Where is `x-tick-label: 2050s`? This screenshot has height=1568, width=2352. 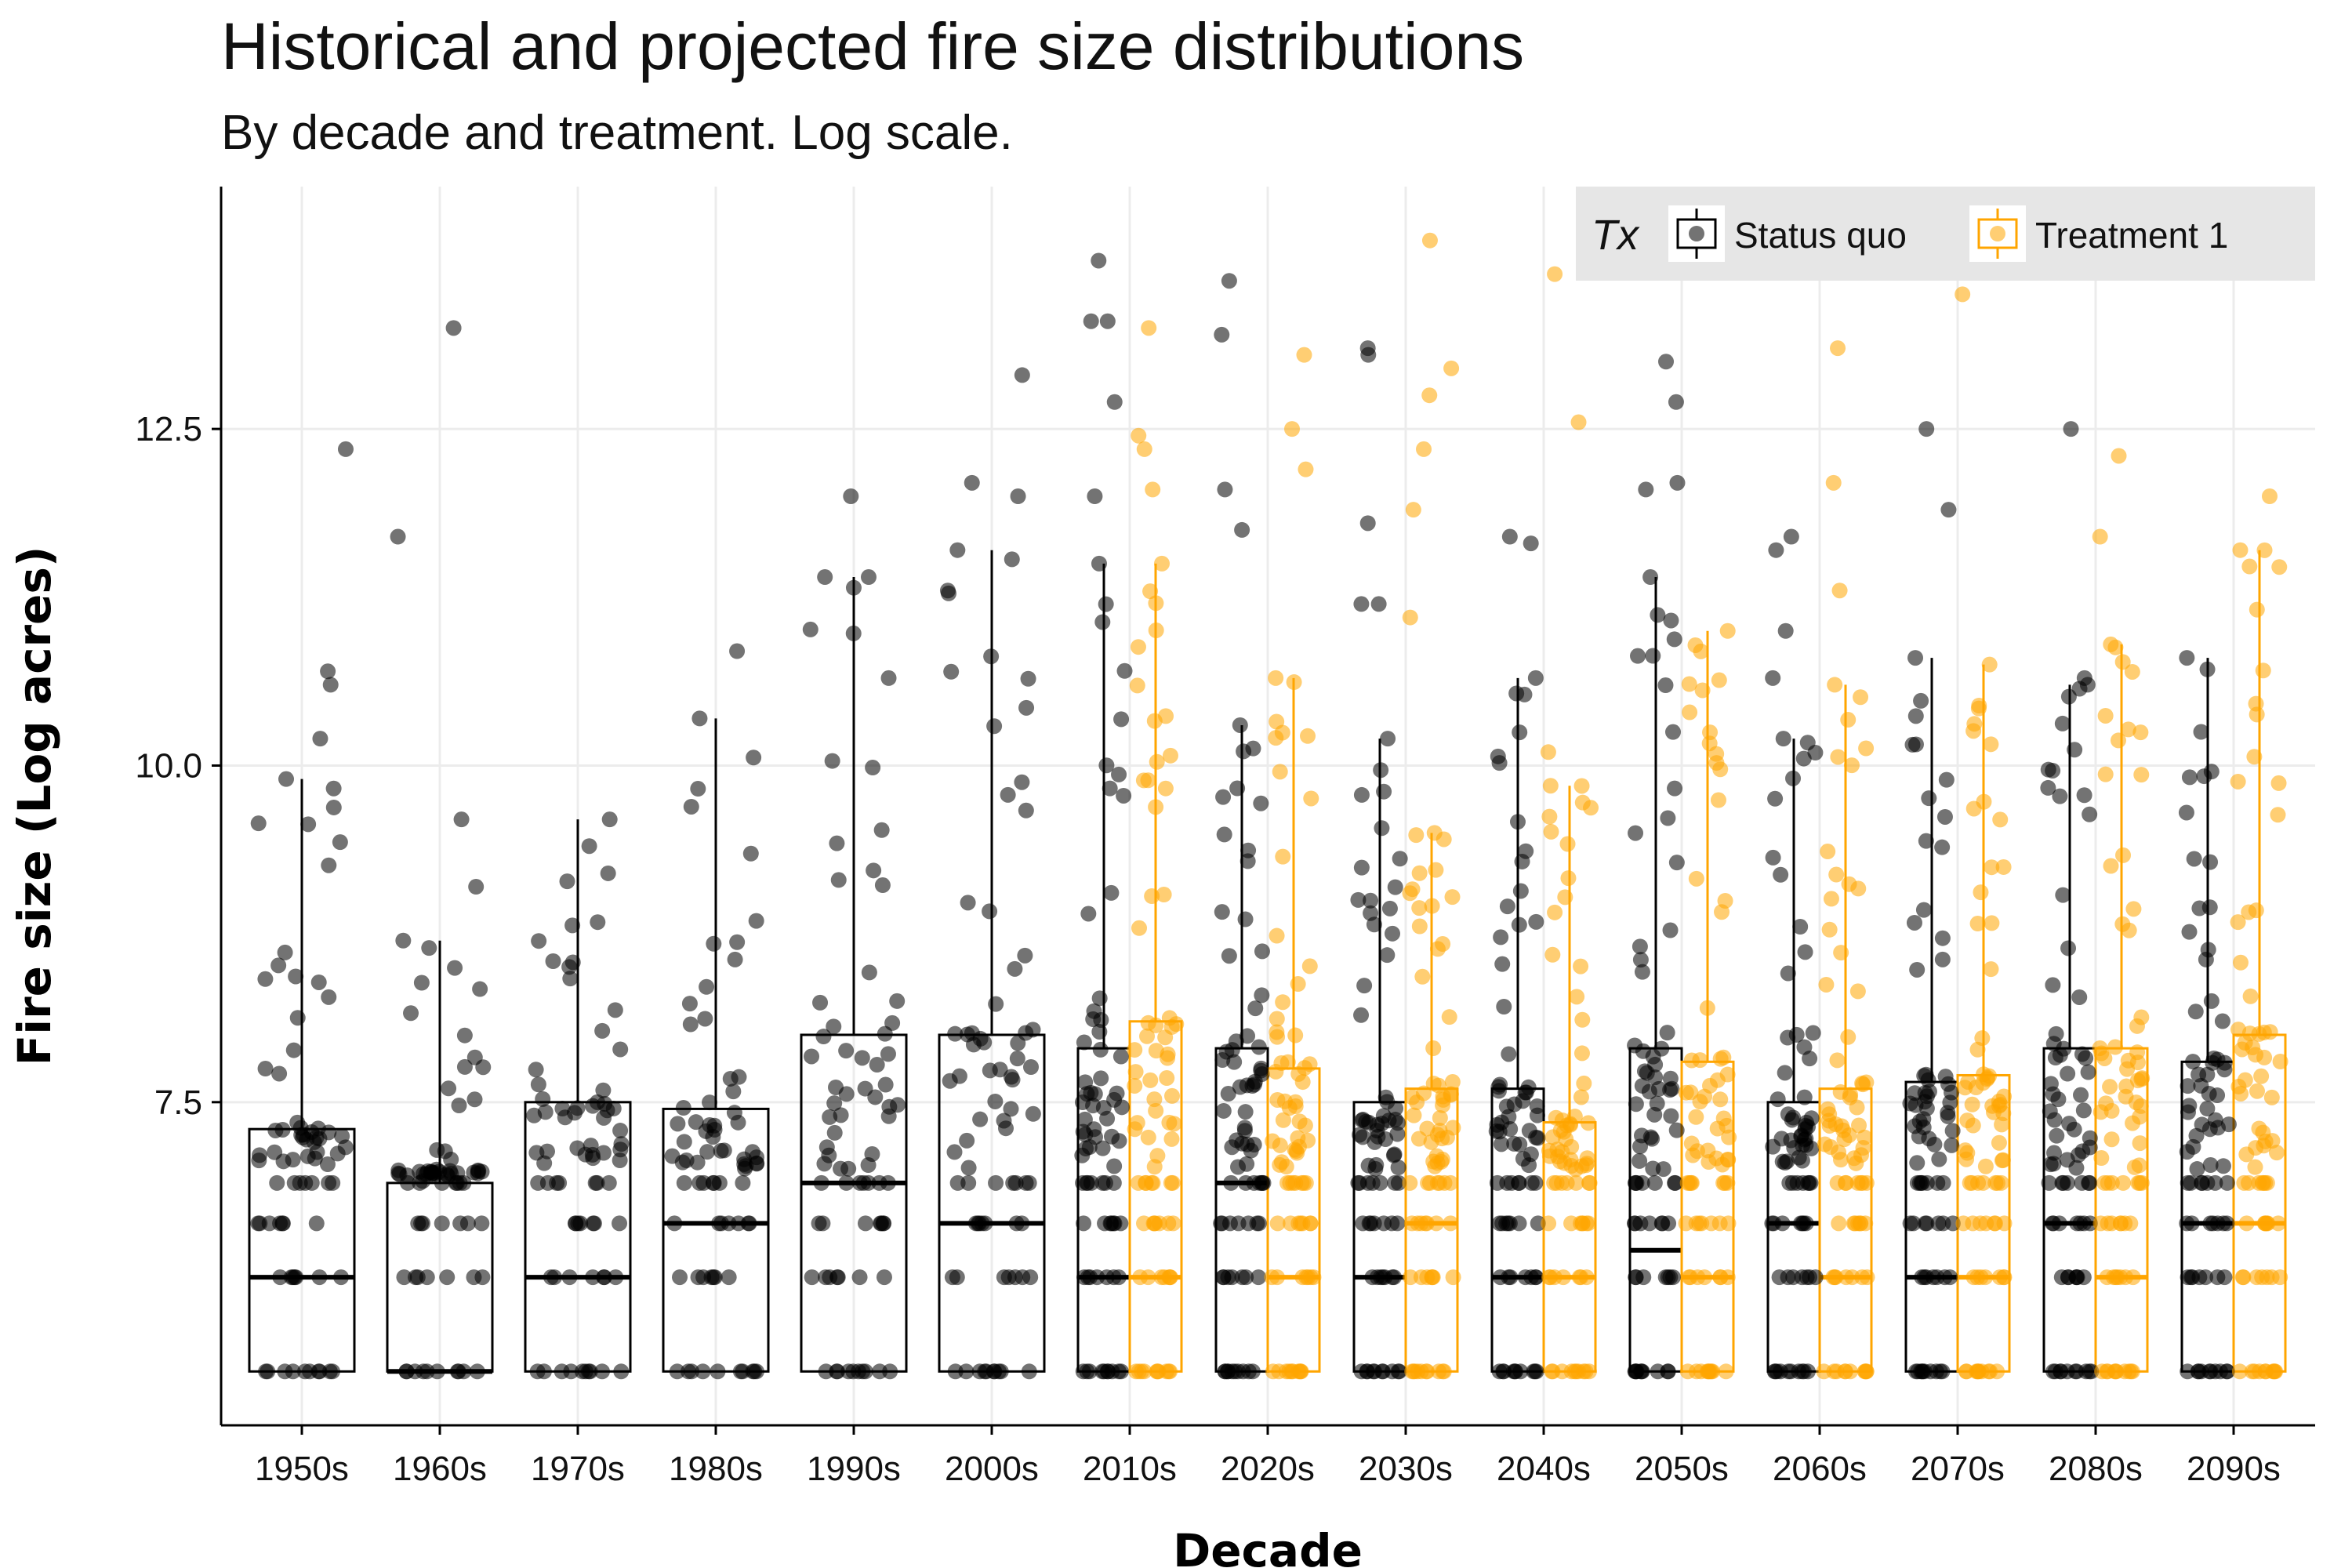
x-tick-label: 2050s is located at coordinates (1682, 1469).